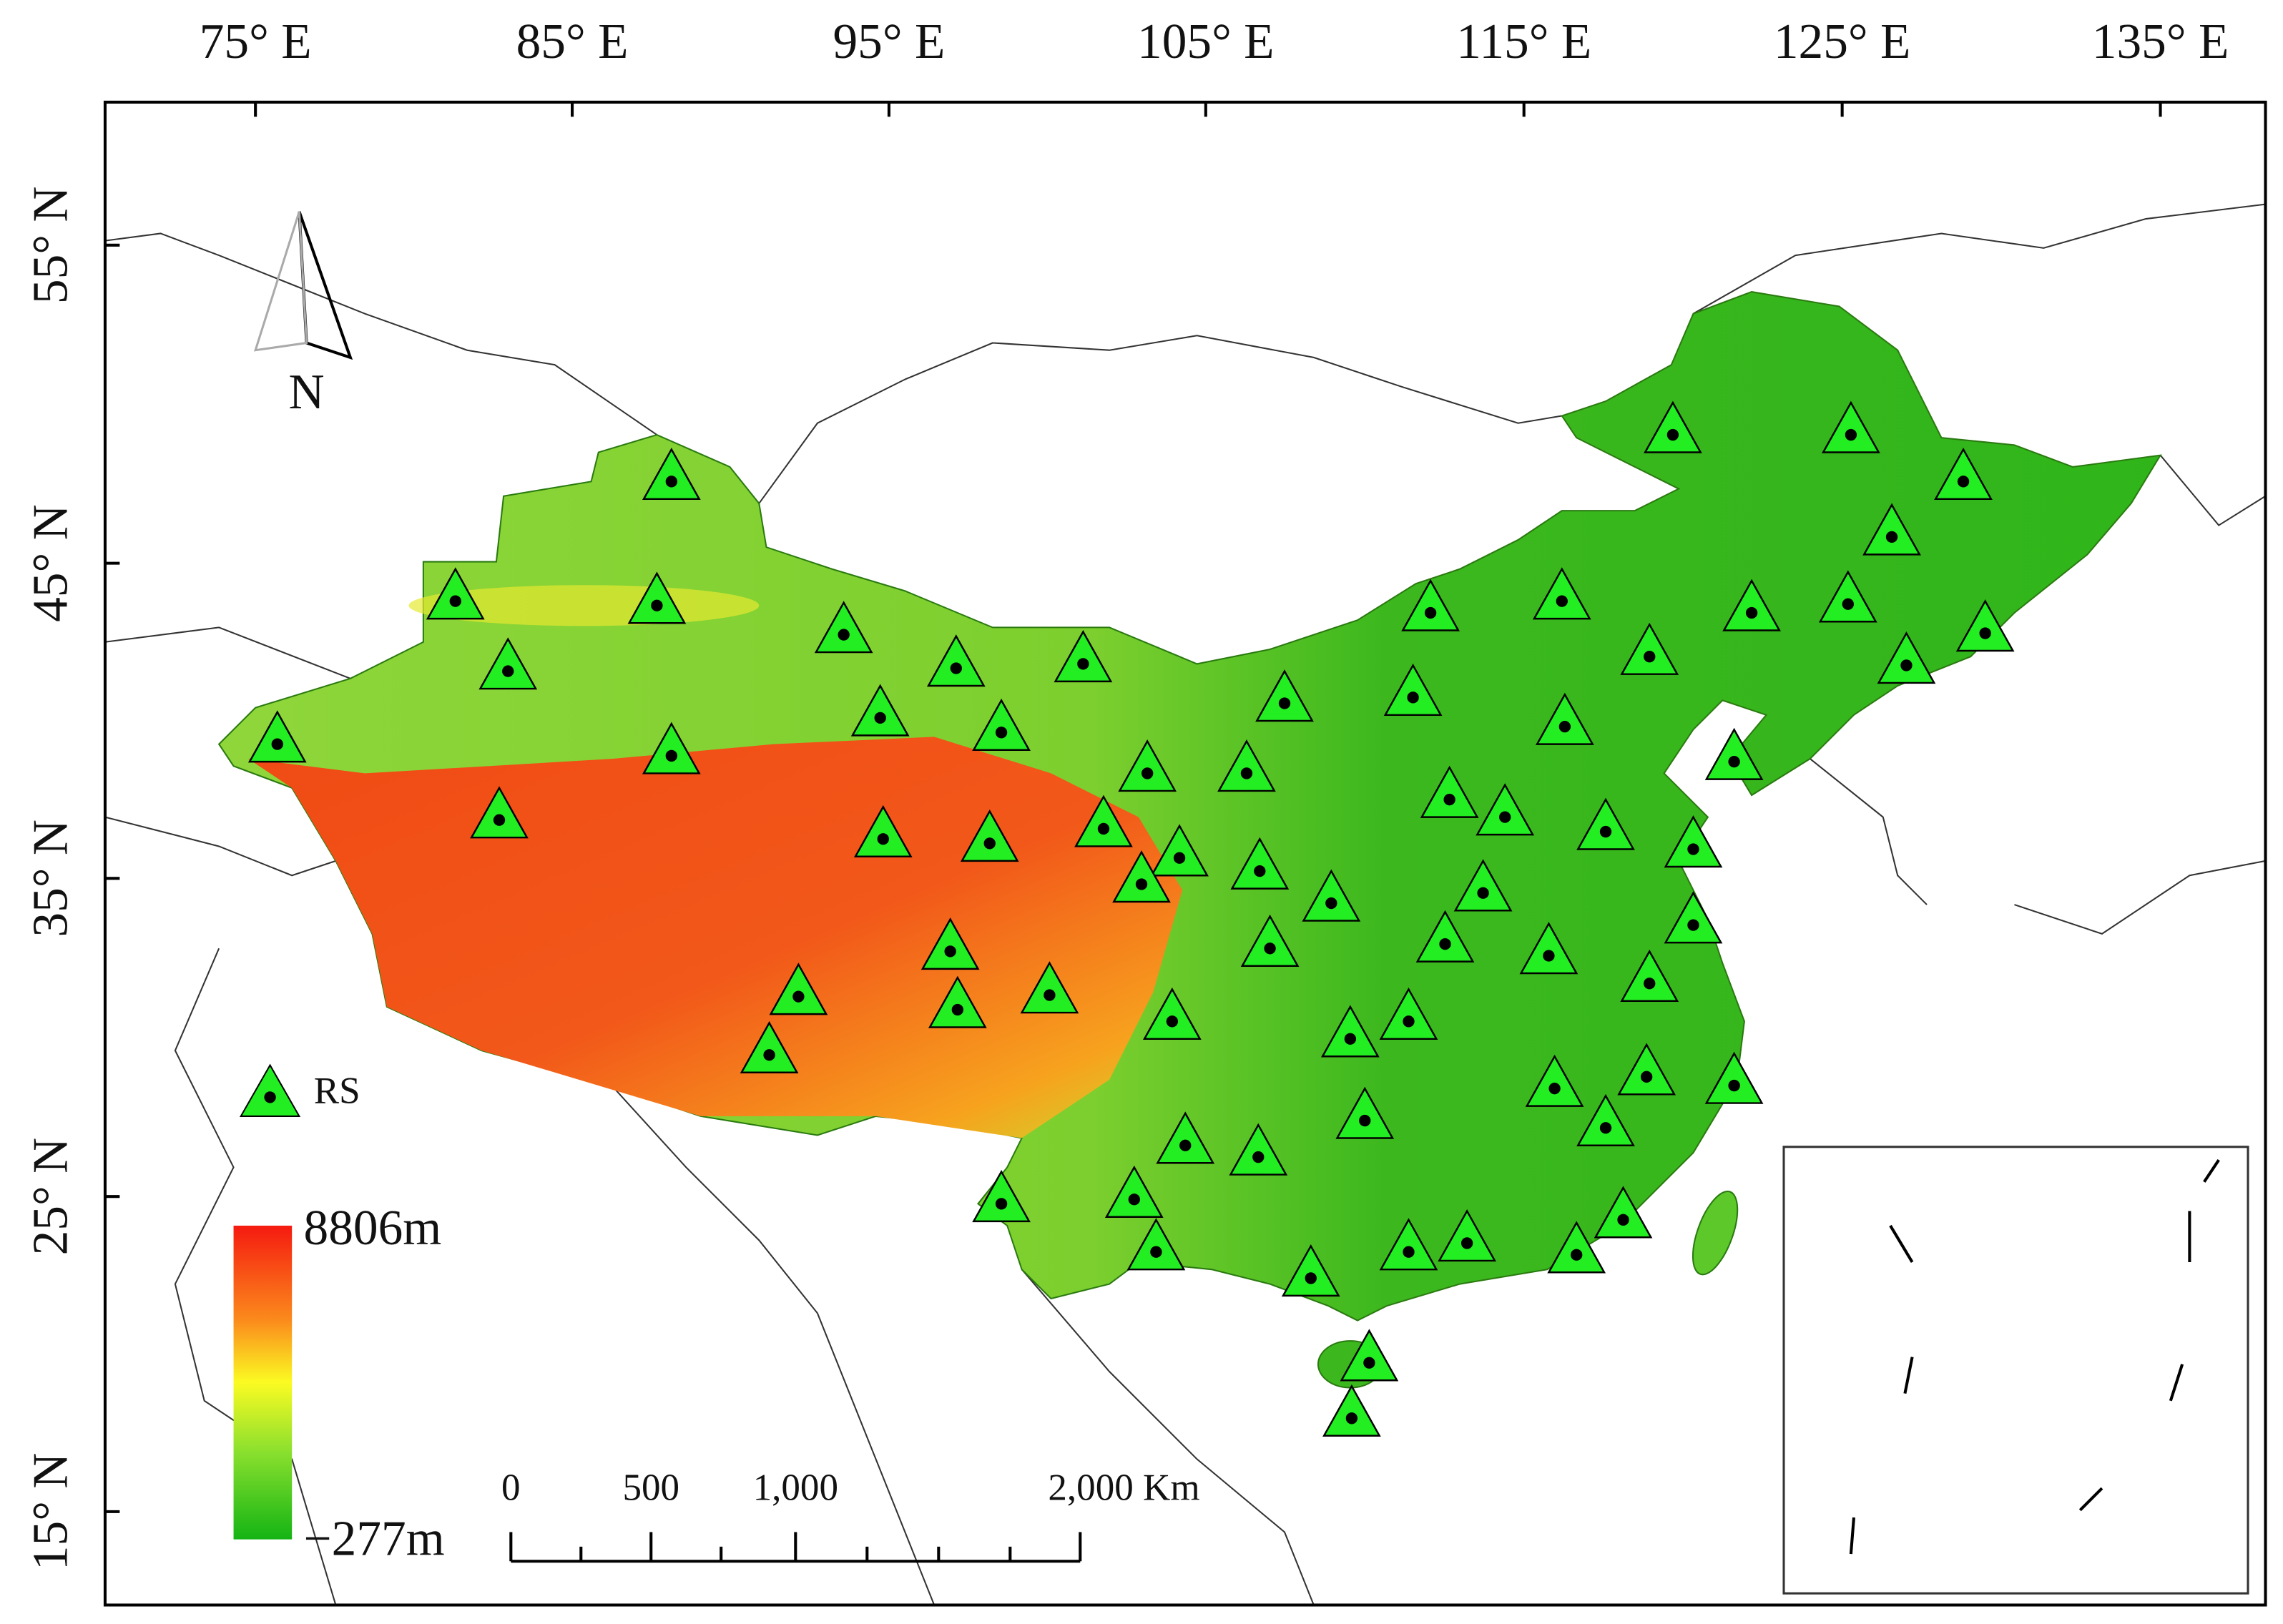  I want to click on inset-frame, so click(2015, 1370).